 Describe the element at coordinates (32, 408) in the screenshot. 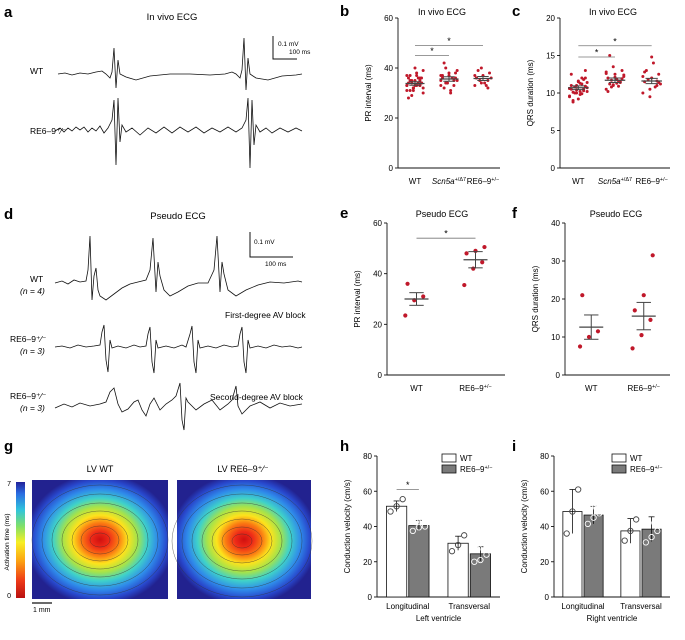

I see `panel-d-row3-n: (n = 3)` at that location.